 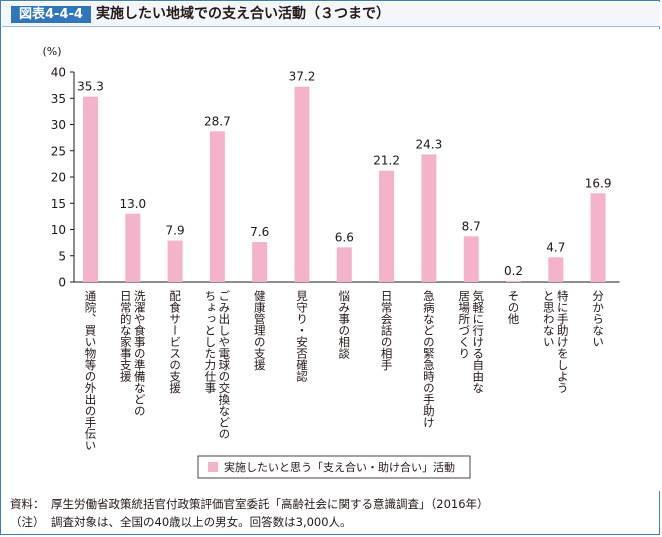 What do you see at coordinates (51, 51) in the screenshot?
I see `y-axis-unit-label: (%)` at bounding box center [51, 51].